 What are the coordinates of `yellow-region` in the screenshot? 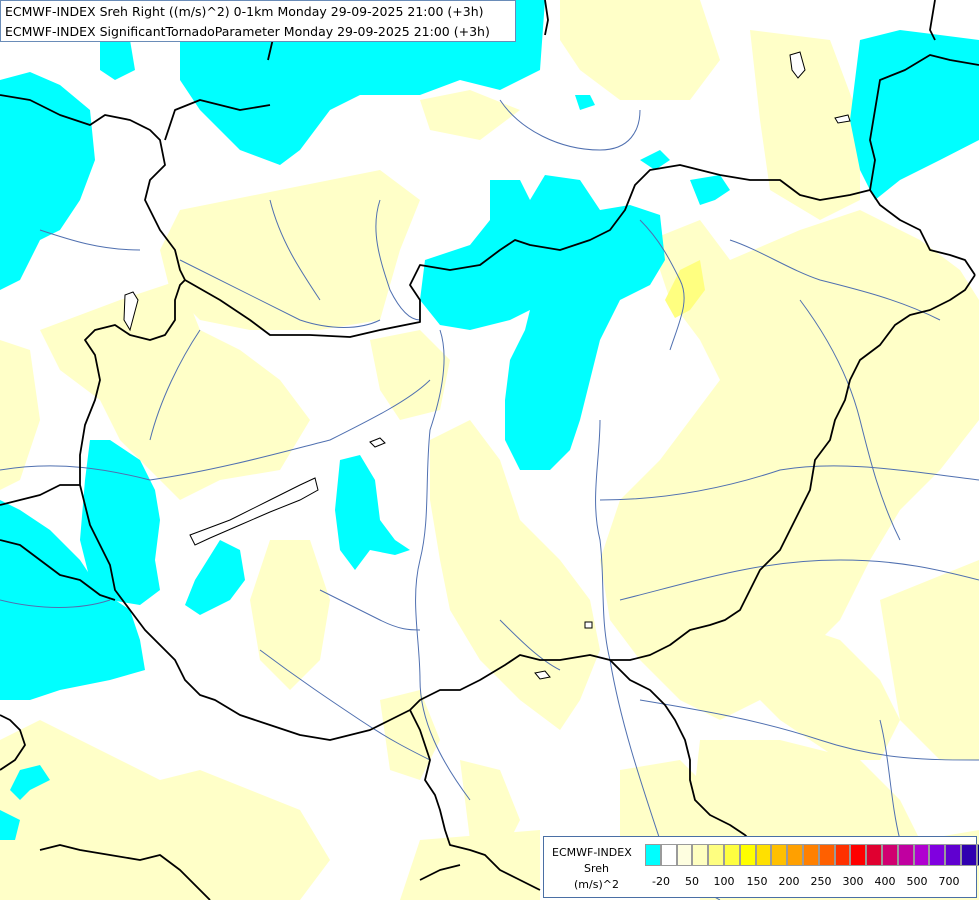 It's located at (685, 289).